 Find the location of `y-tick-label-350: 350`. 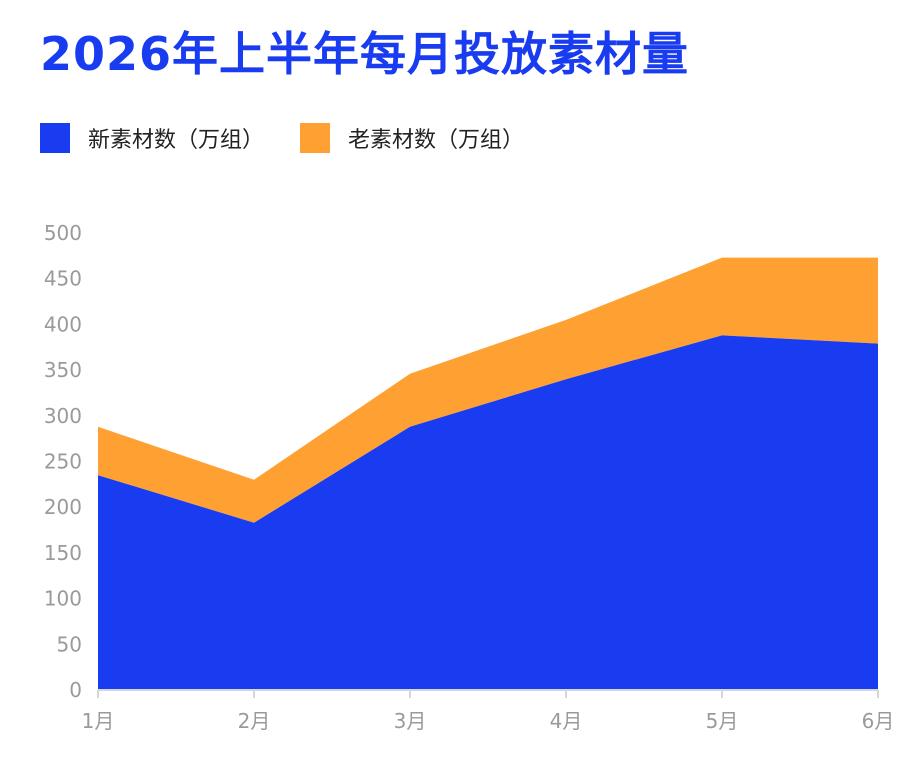

y-tick-label-350: 350 is located at coordinates (63, 370).